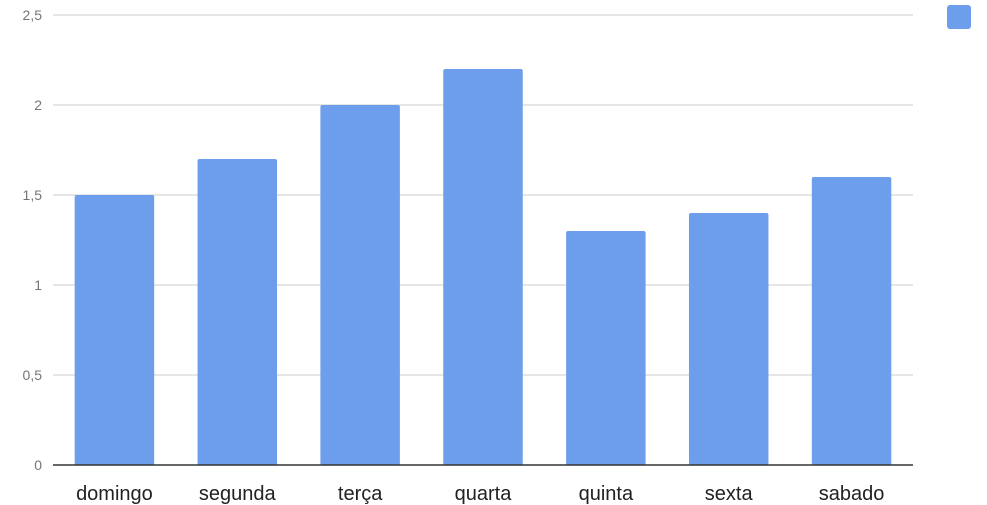  I want to click on y-tick-label: 0,5, so click(33, 375).